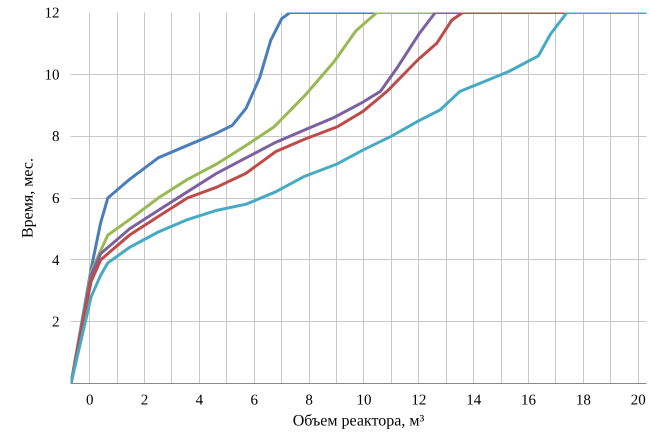 The width and height of the screenshot is (650, 443). I want to click on y-tick-label: 8, so click(56, 137).